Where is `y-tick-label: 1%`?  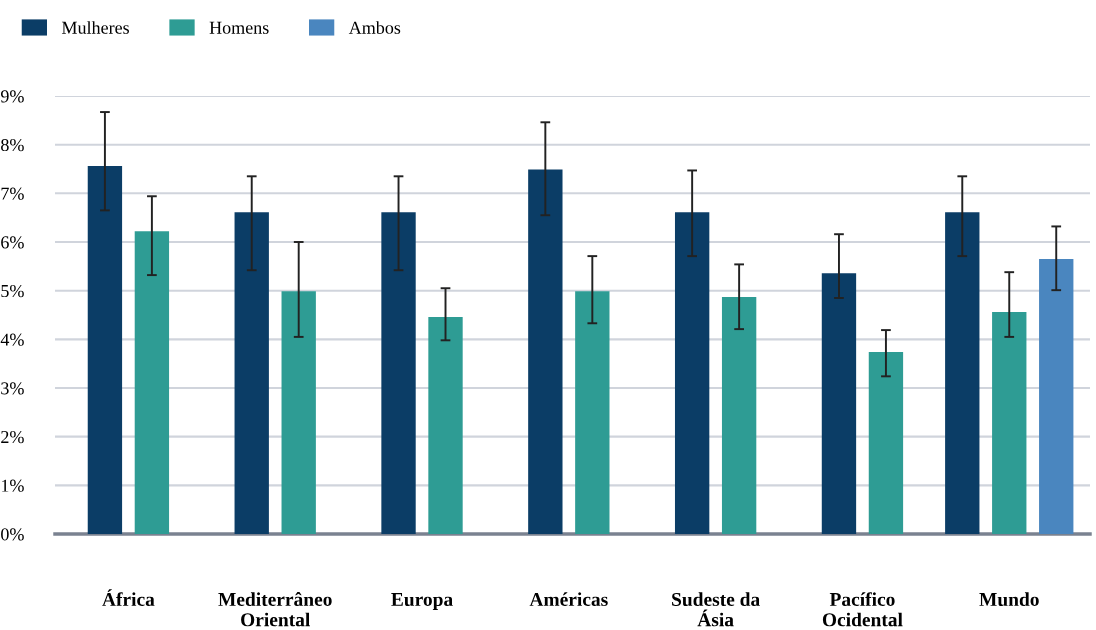 y-tick-label: 1% is located at coordinates (12, 485).